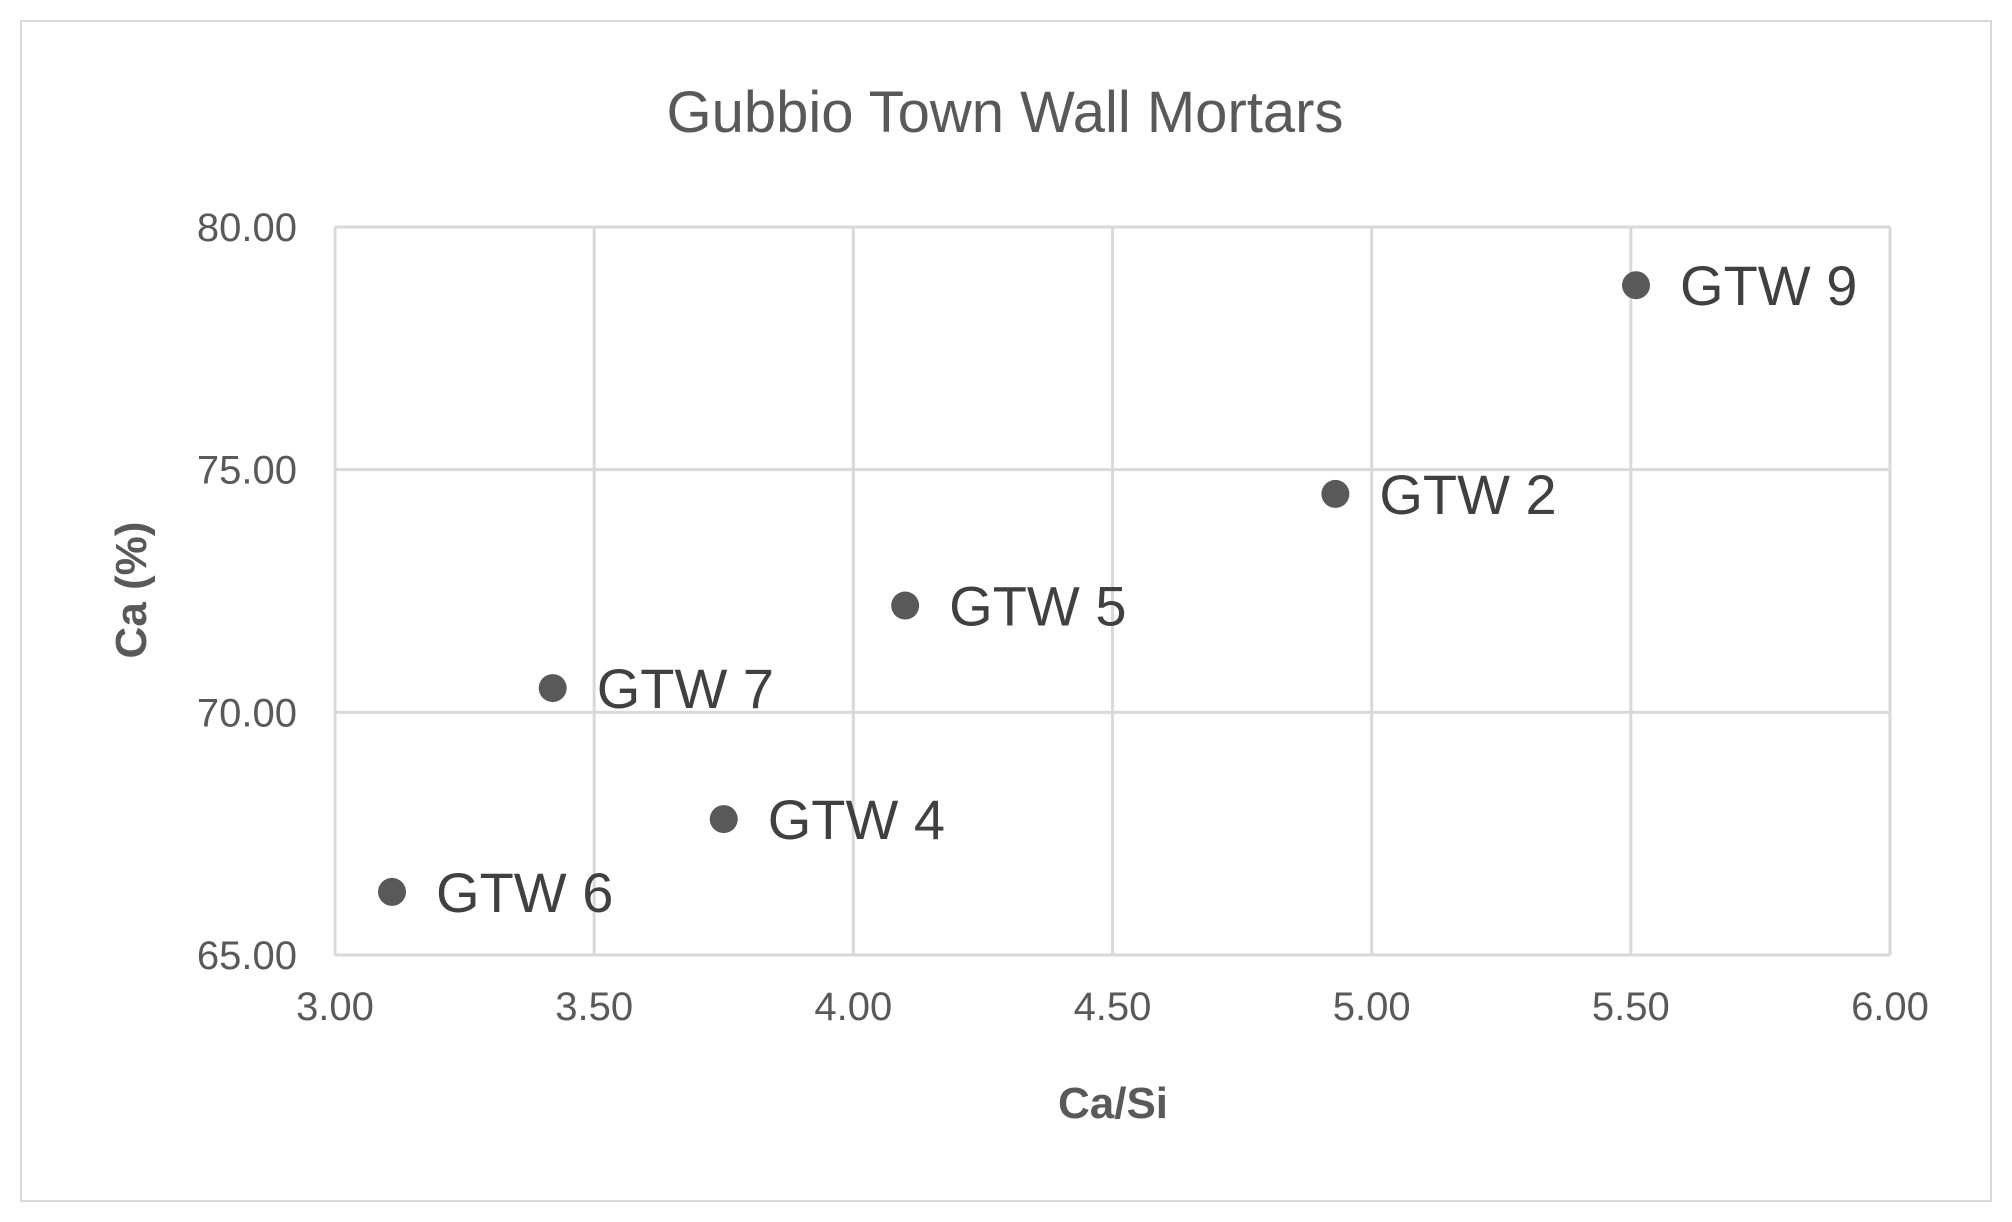  I want to click on x-tick-label: 5.50, so click(1631, 1007).